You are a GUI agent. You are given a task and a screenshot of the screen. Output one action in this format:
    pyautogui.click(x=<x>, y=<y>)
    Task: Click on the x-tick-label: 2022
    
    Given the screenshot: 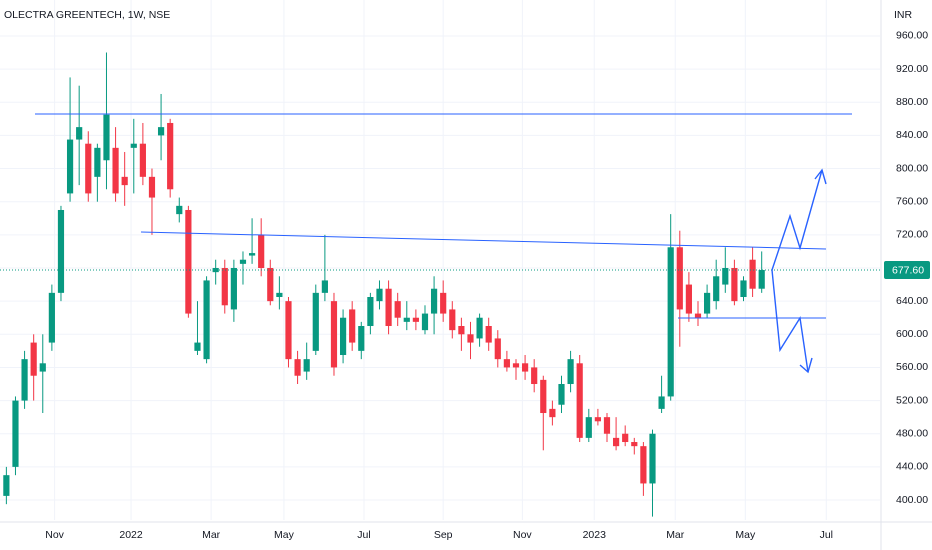 What is the action you would take?
    pyautogui.click(x=131, y=535)
    